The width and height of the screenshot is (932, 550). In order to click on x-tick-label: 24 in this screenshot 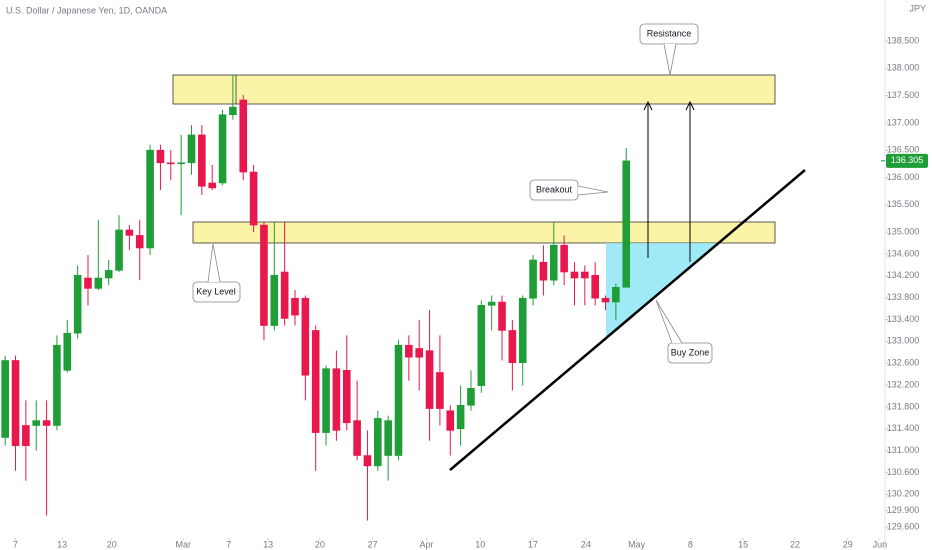, I will do `click(586, 544)`.